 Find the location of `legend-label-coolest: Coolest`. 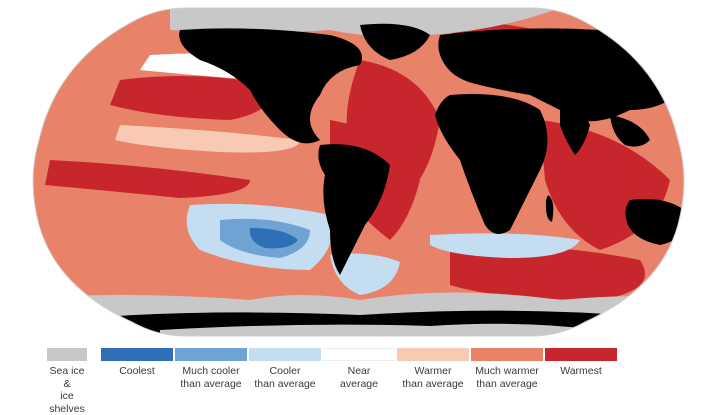

legend-label-coolest: Coolest is located at coordinates (137, 371).